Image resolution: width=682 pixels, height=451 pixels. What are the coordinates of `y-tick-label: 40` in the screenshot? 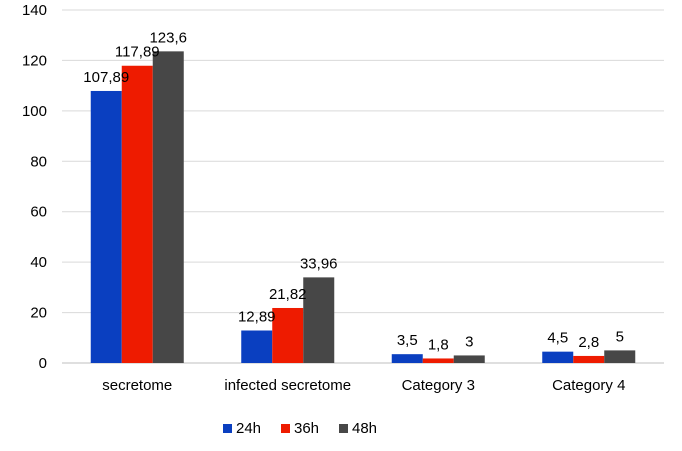 It's located at (38, 262).